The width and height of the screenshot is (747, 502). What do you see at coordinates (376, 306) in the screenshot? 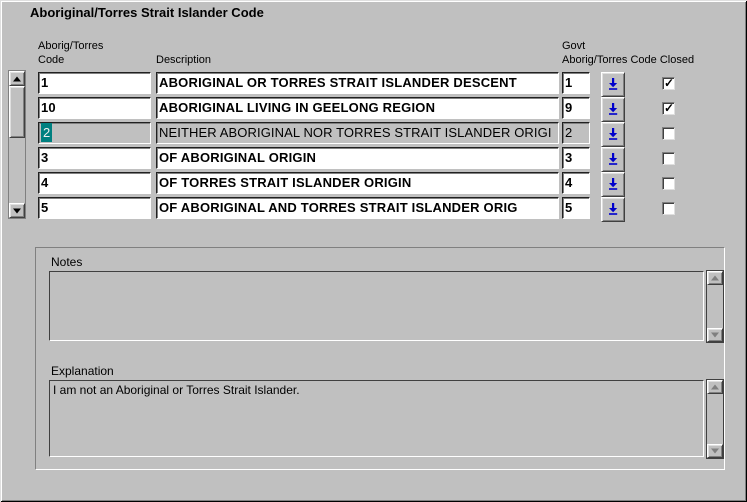
I see `notes-memo` at bounding box center [376, 306].